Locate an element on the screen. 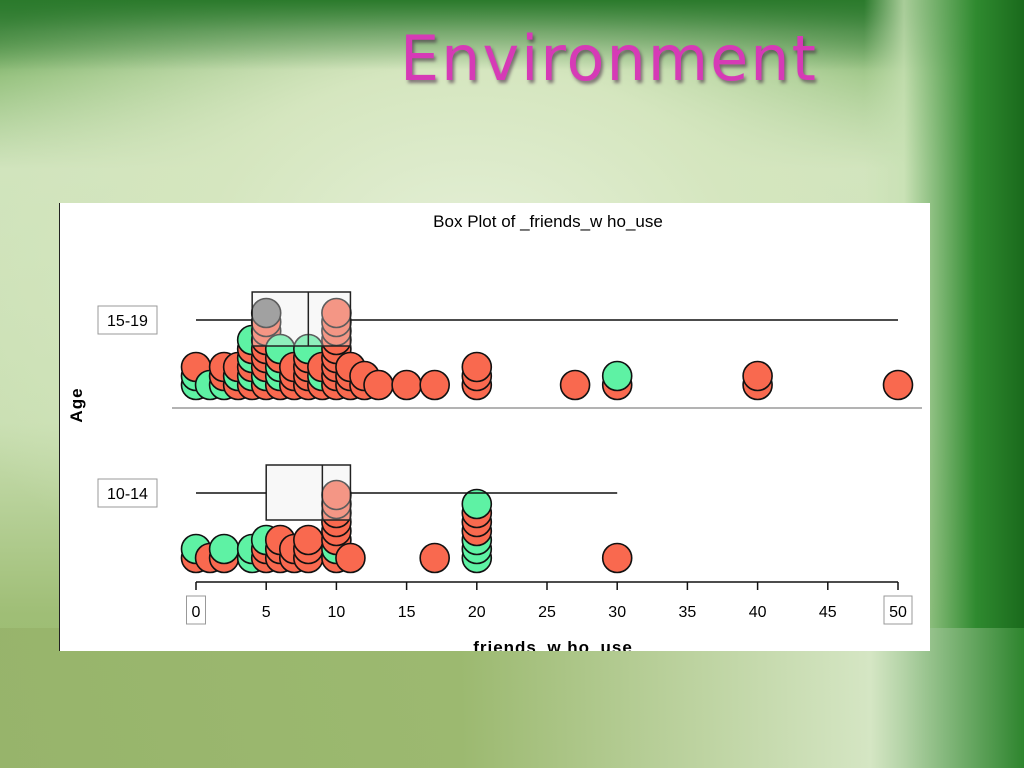  chart-title: Box Plot of _friends_w ho_use is located at coordinates (548, 221).